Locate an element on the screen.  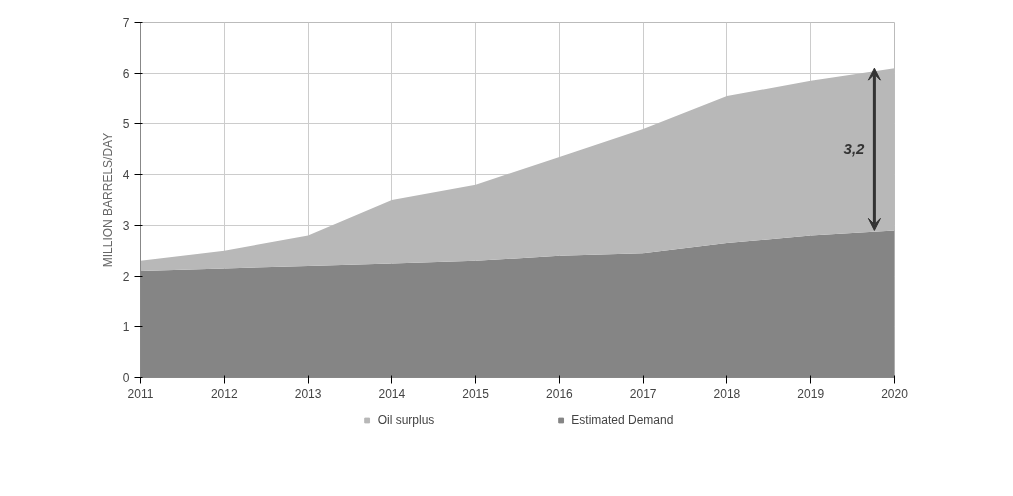
x-tick-label: 2012 is located at coordinates (224, 393).